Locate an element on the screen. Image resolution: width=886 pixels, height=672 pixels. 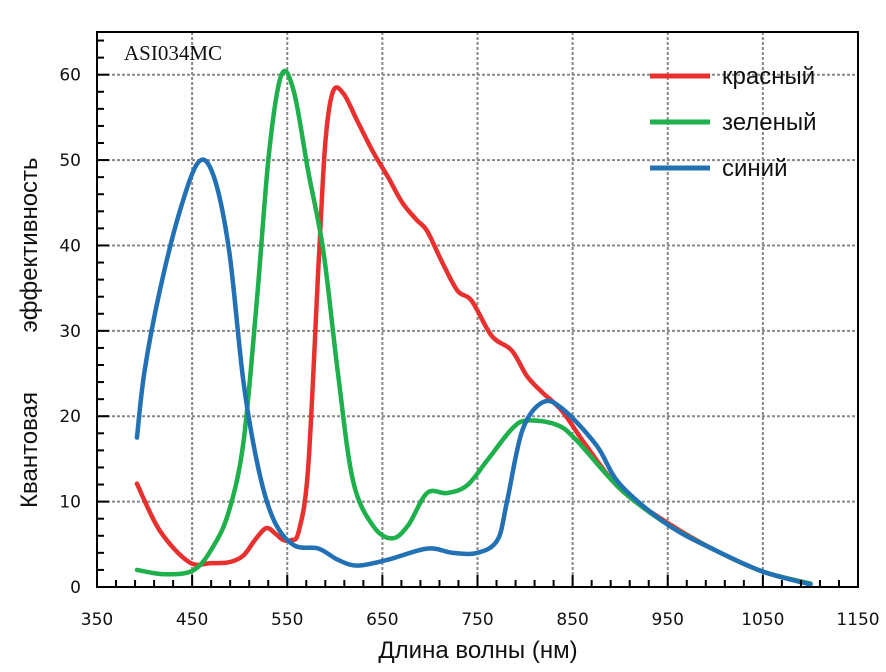
x-tick-label: 450 is located at coordinates (192, 620).